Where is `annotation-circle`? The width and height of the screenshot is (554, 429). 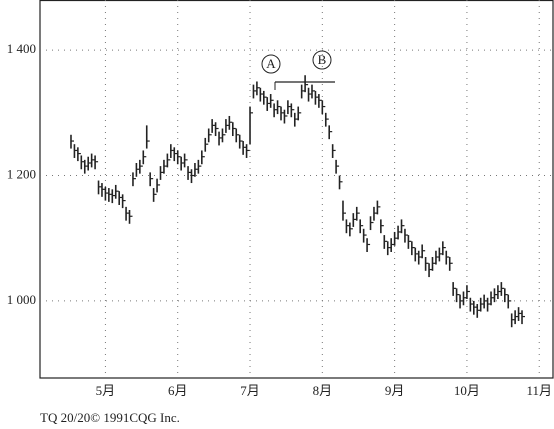 annotation-circle is located at coordinates (271, 64).